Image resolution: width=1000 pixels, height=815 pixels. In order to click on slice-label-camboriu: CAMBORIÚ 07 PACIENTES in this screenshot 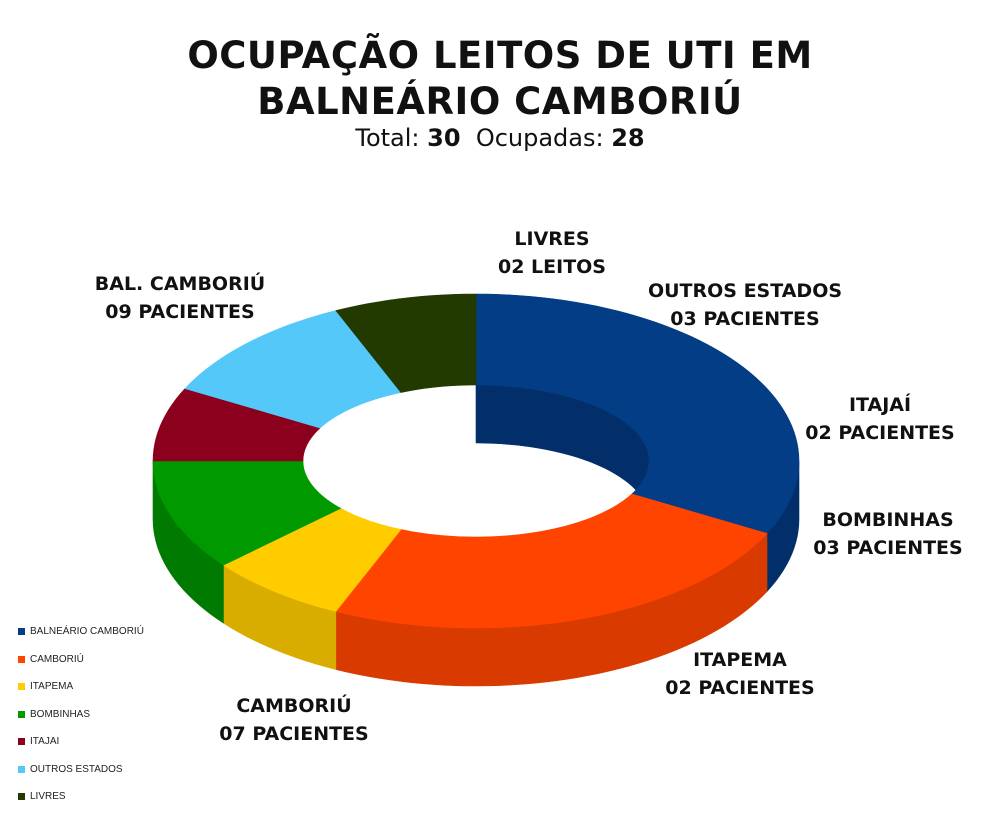, I will do `click(294, 720)`.